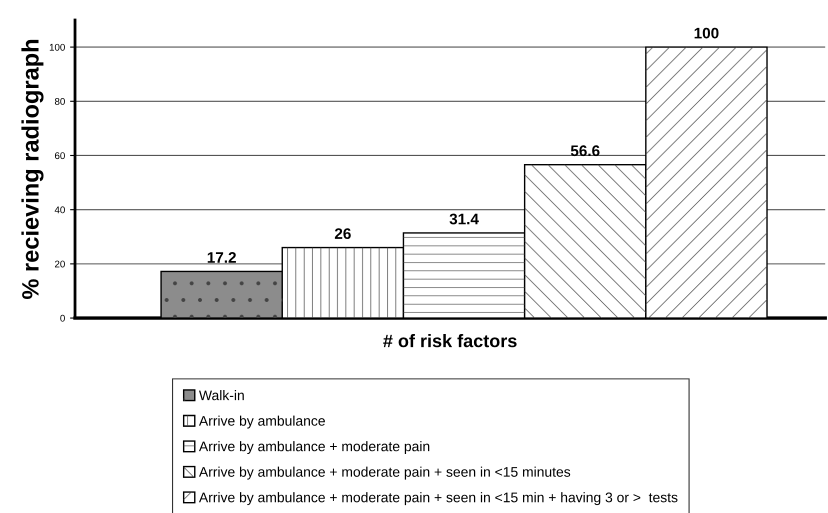 Image resolution: width=828 pixels, height=513 pixels. I want to click on data-label: 26, so click(342, 234).